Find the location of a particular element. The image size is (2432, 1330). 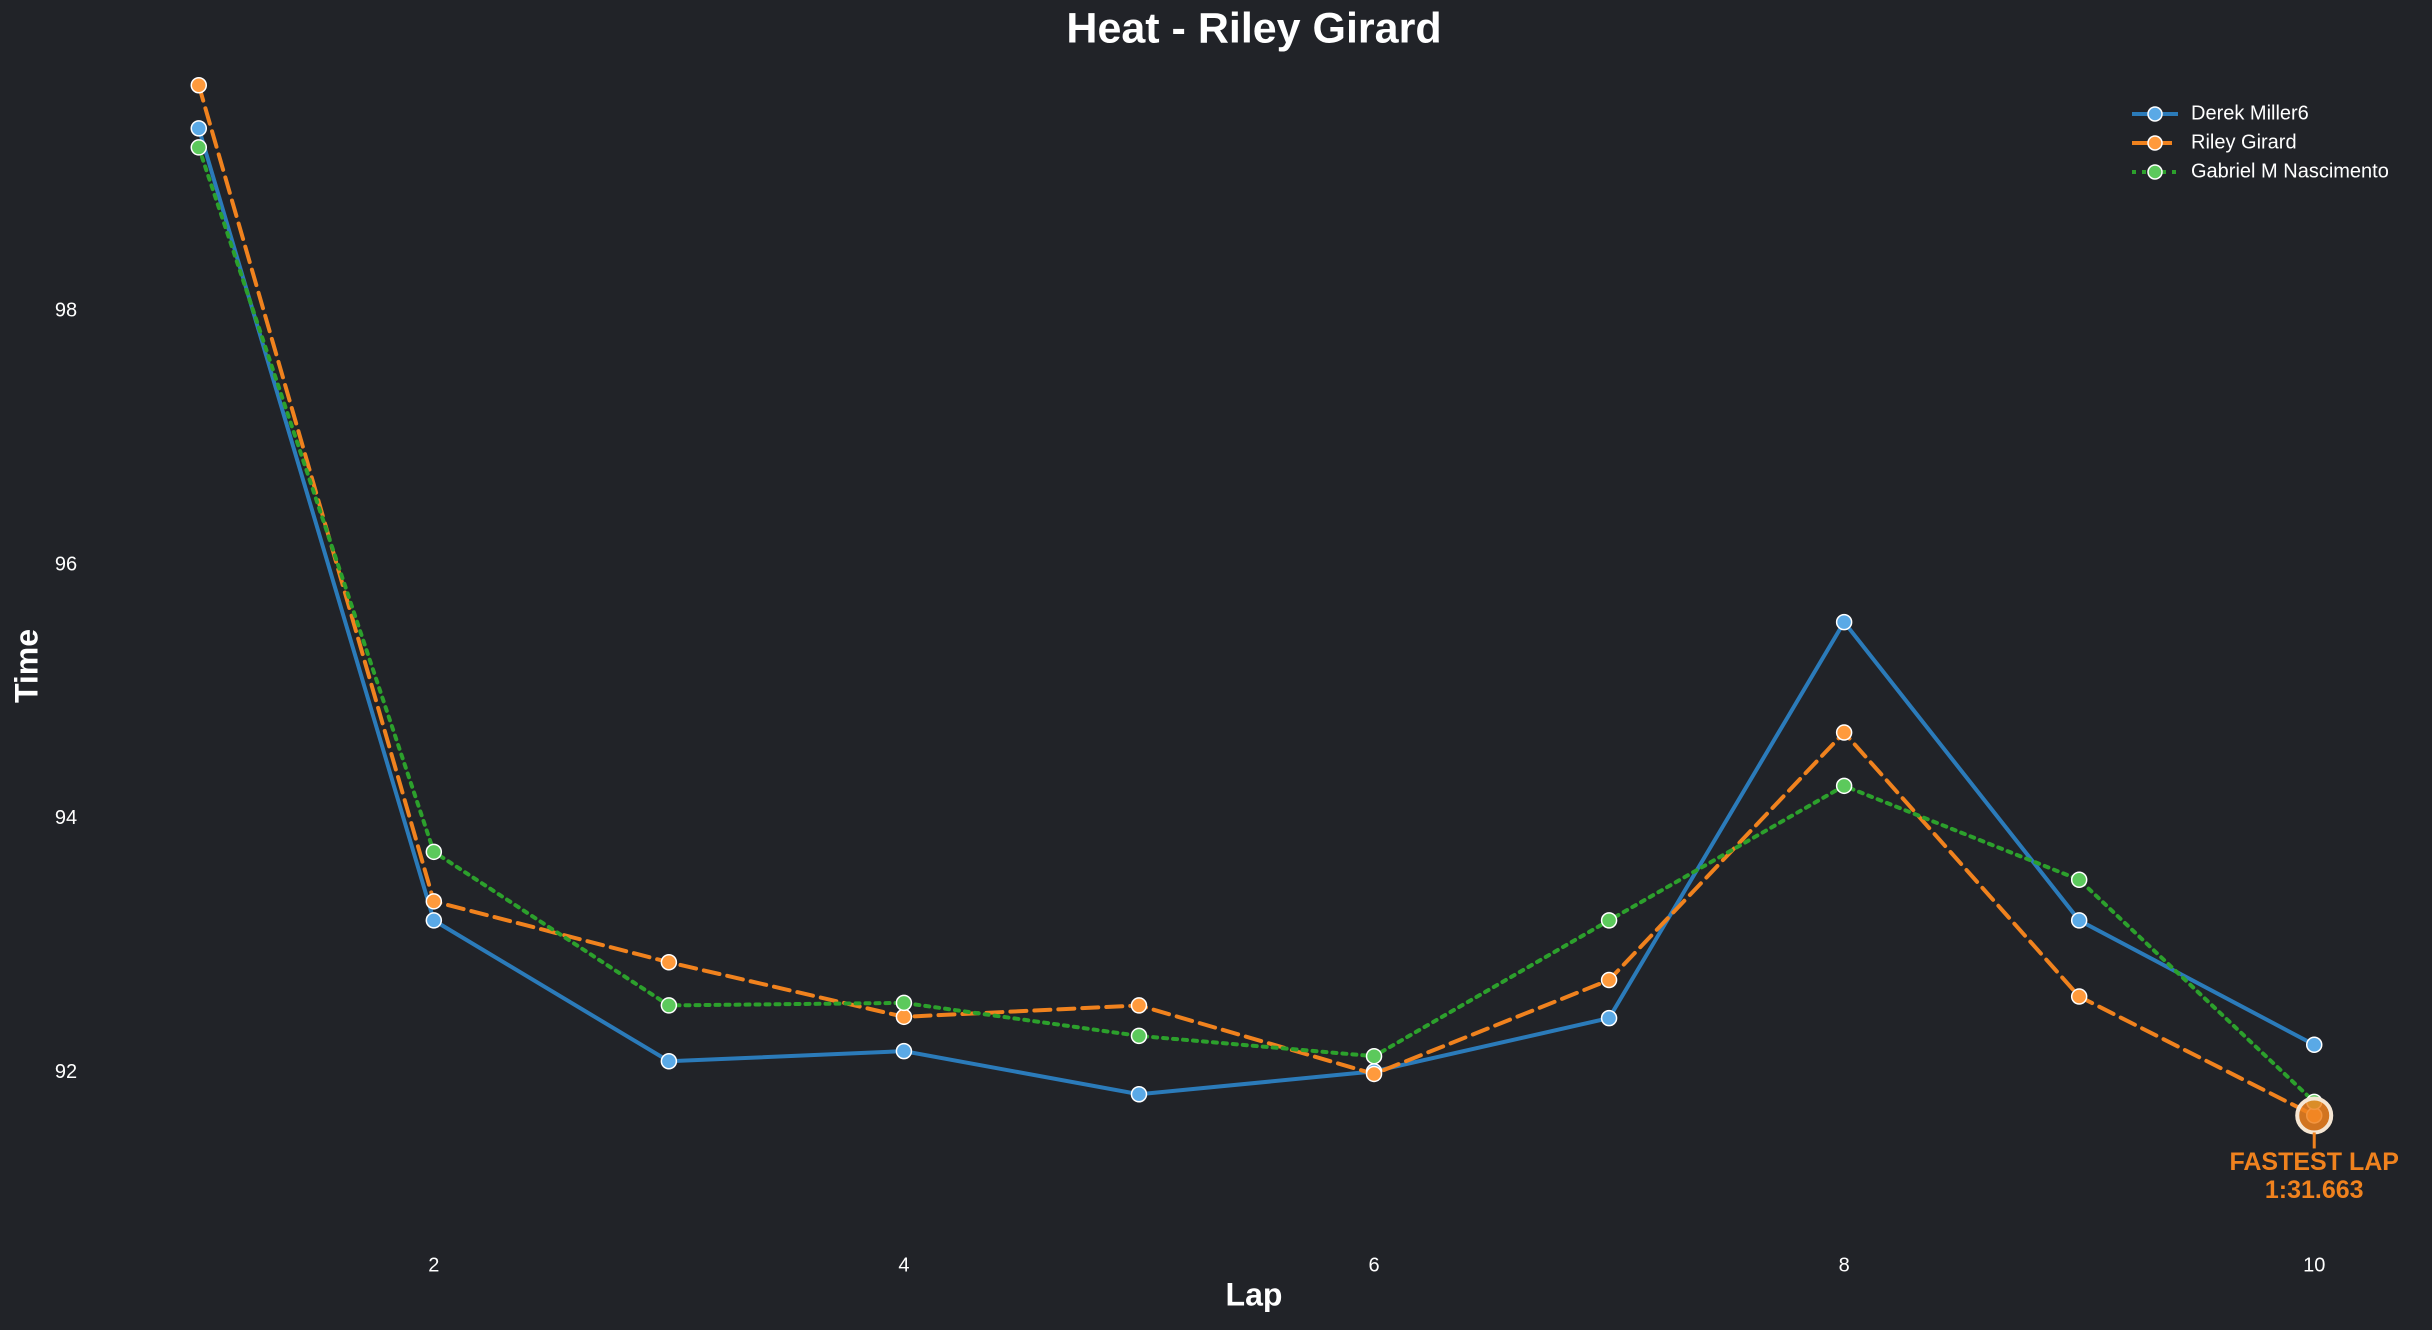

y-tick-label: 94 is located at coordinates (66, 818).